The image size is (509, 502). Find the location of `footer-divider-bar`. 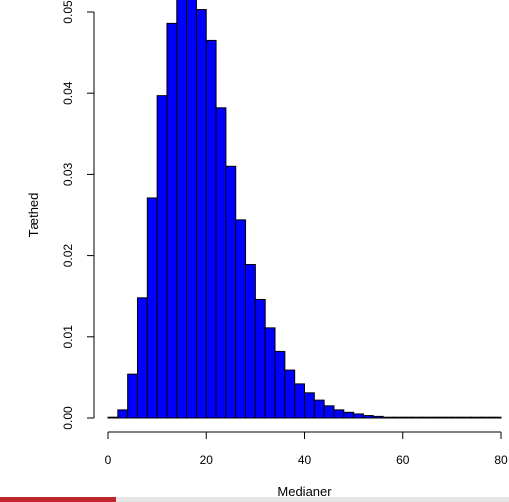

footer-divider-bar is located at coordinates (312, 499).